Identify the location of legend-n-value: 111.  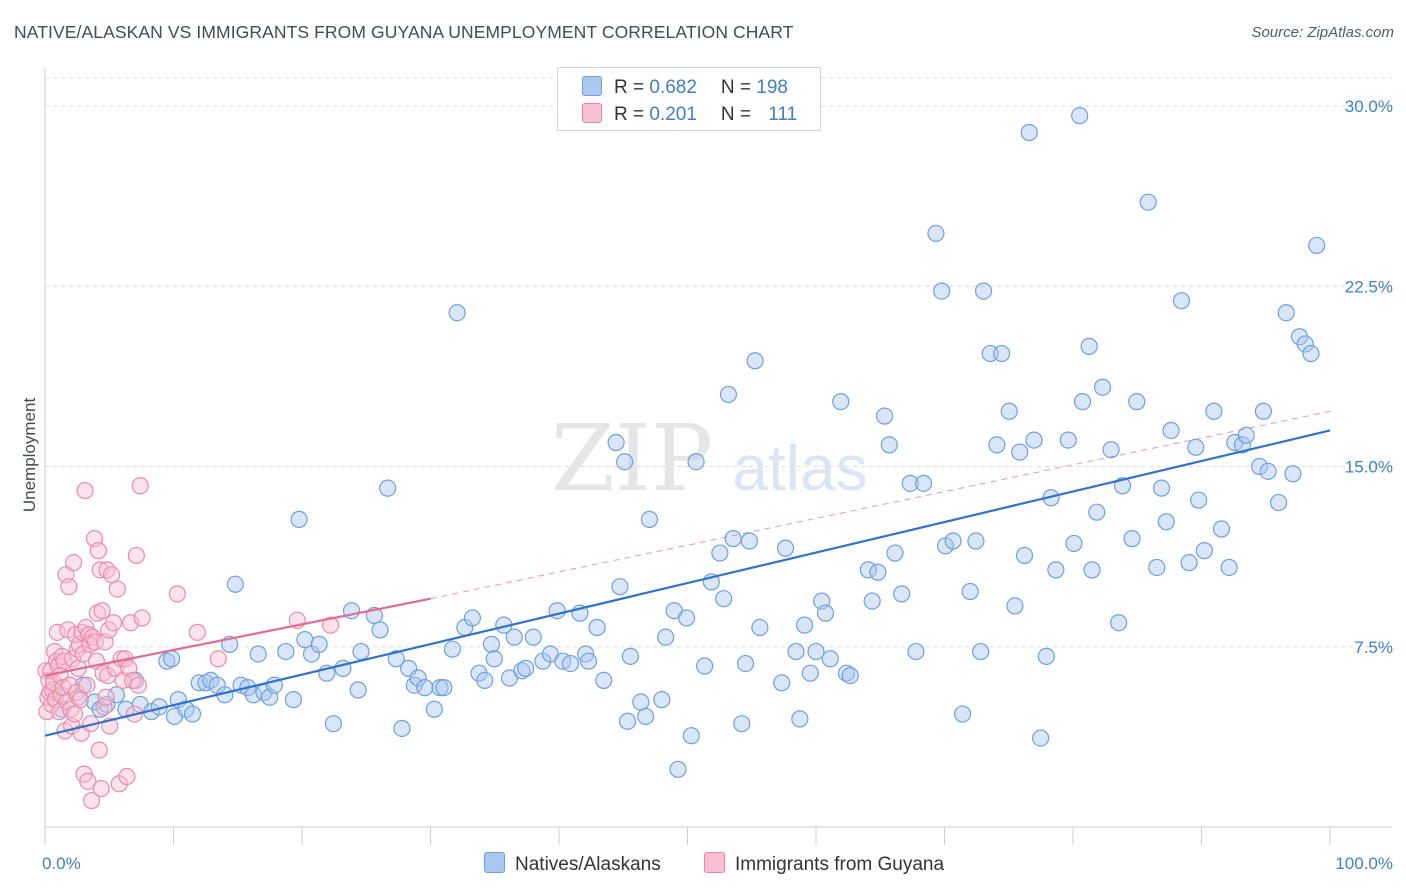
(783, 114).